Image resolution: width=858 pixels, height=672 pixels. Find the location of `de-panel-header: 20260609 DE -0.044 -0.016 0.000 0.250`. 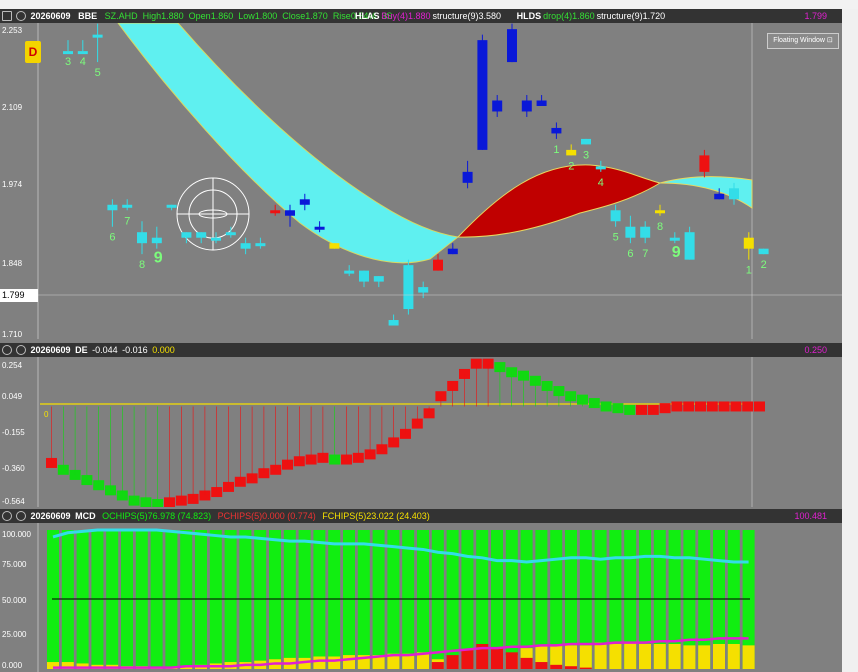

de-panel-header: 20260609 DE -0.044 -0.016 0.000 0.250 is located at coordinates (421, 350).